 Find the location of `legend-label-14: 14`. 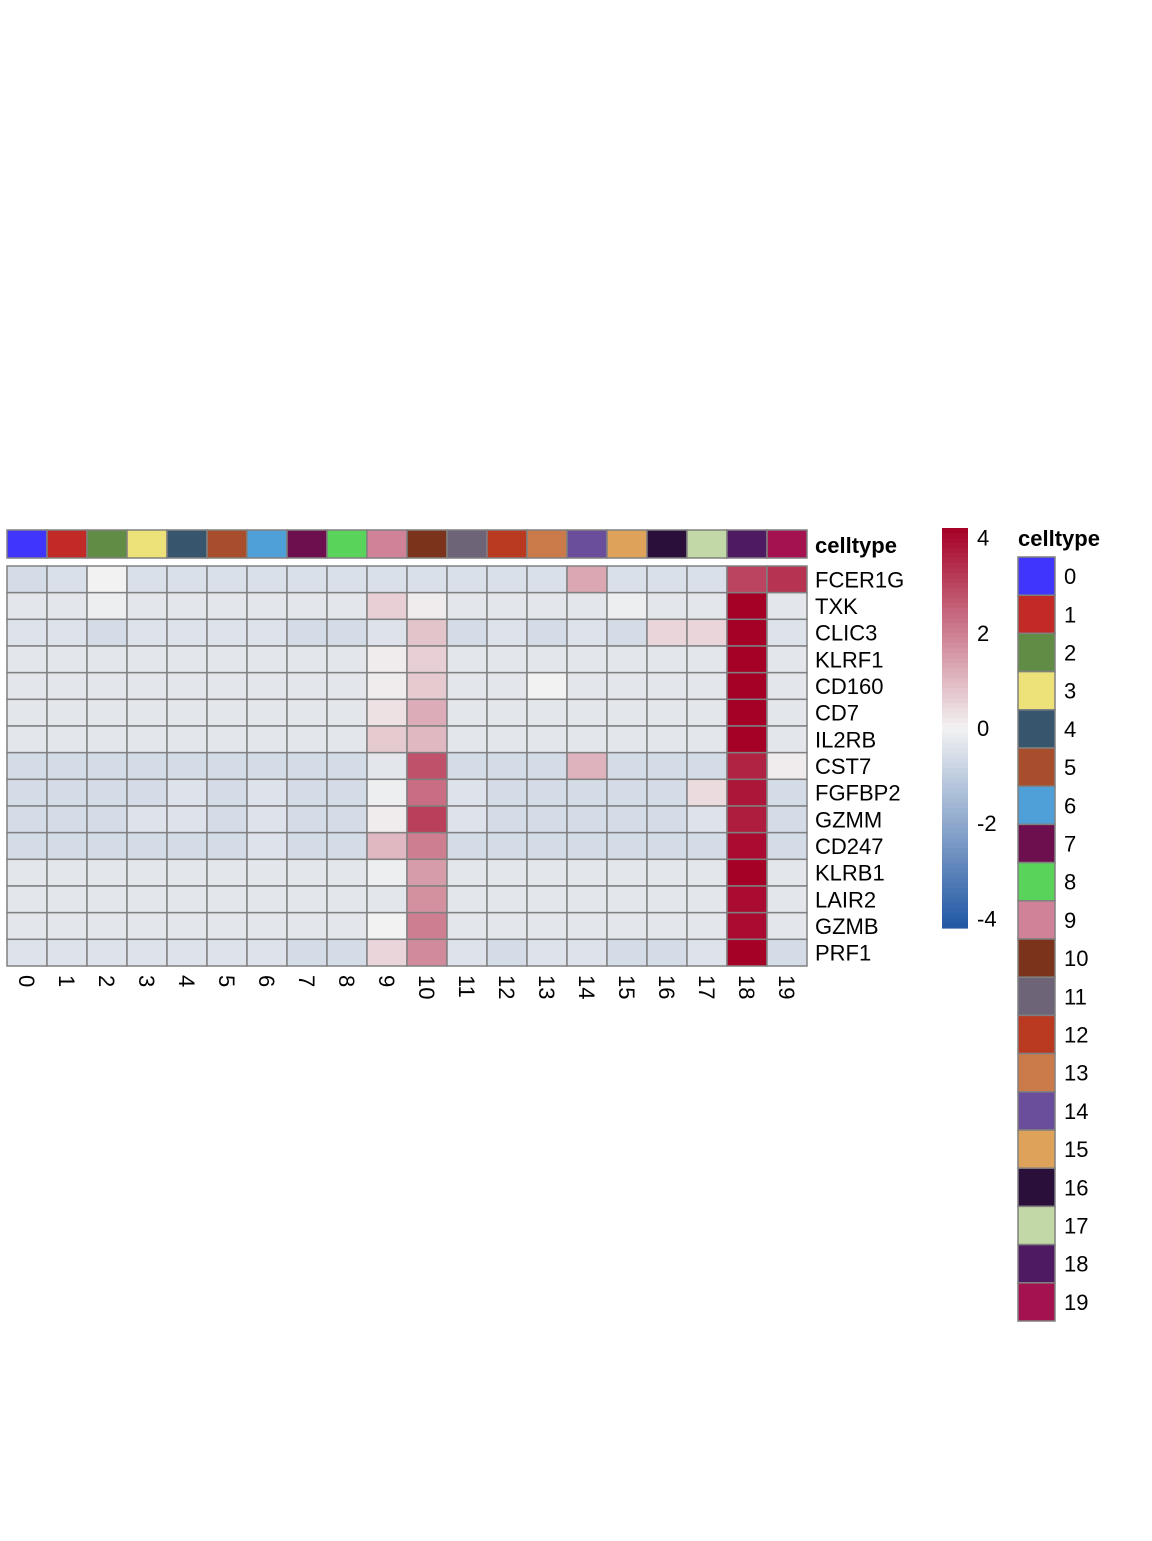

legend-label-14: 14 is located at coordinates (1076, 1111).